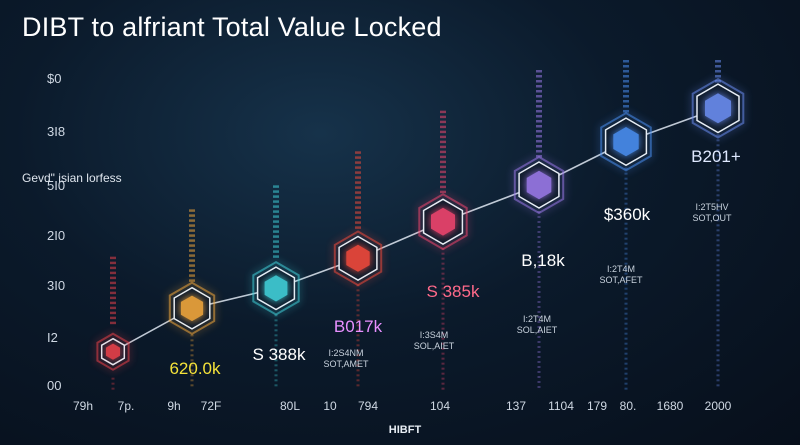  Describe the element at coordinates (405, 430) in the screenshot. I see `x-axis-label: HIBFT` at that location.